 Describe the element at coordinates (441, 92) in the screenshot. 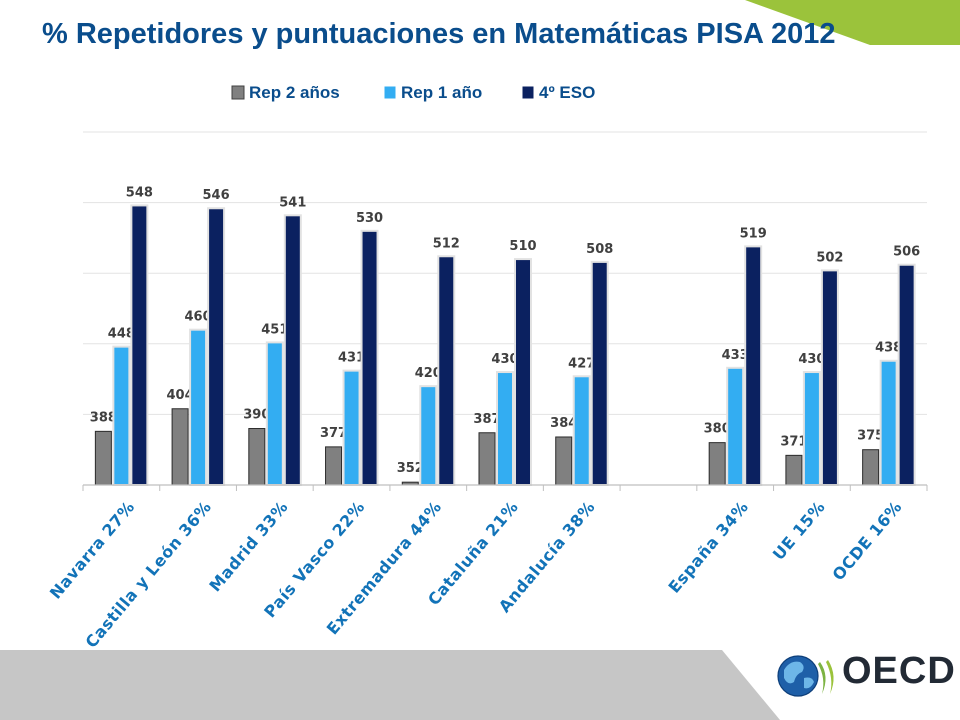

I see `legend-label: Rep 1 año` at that location.